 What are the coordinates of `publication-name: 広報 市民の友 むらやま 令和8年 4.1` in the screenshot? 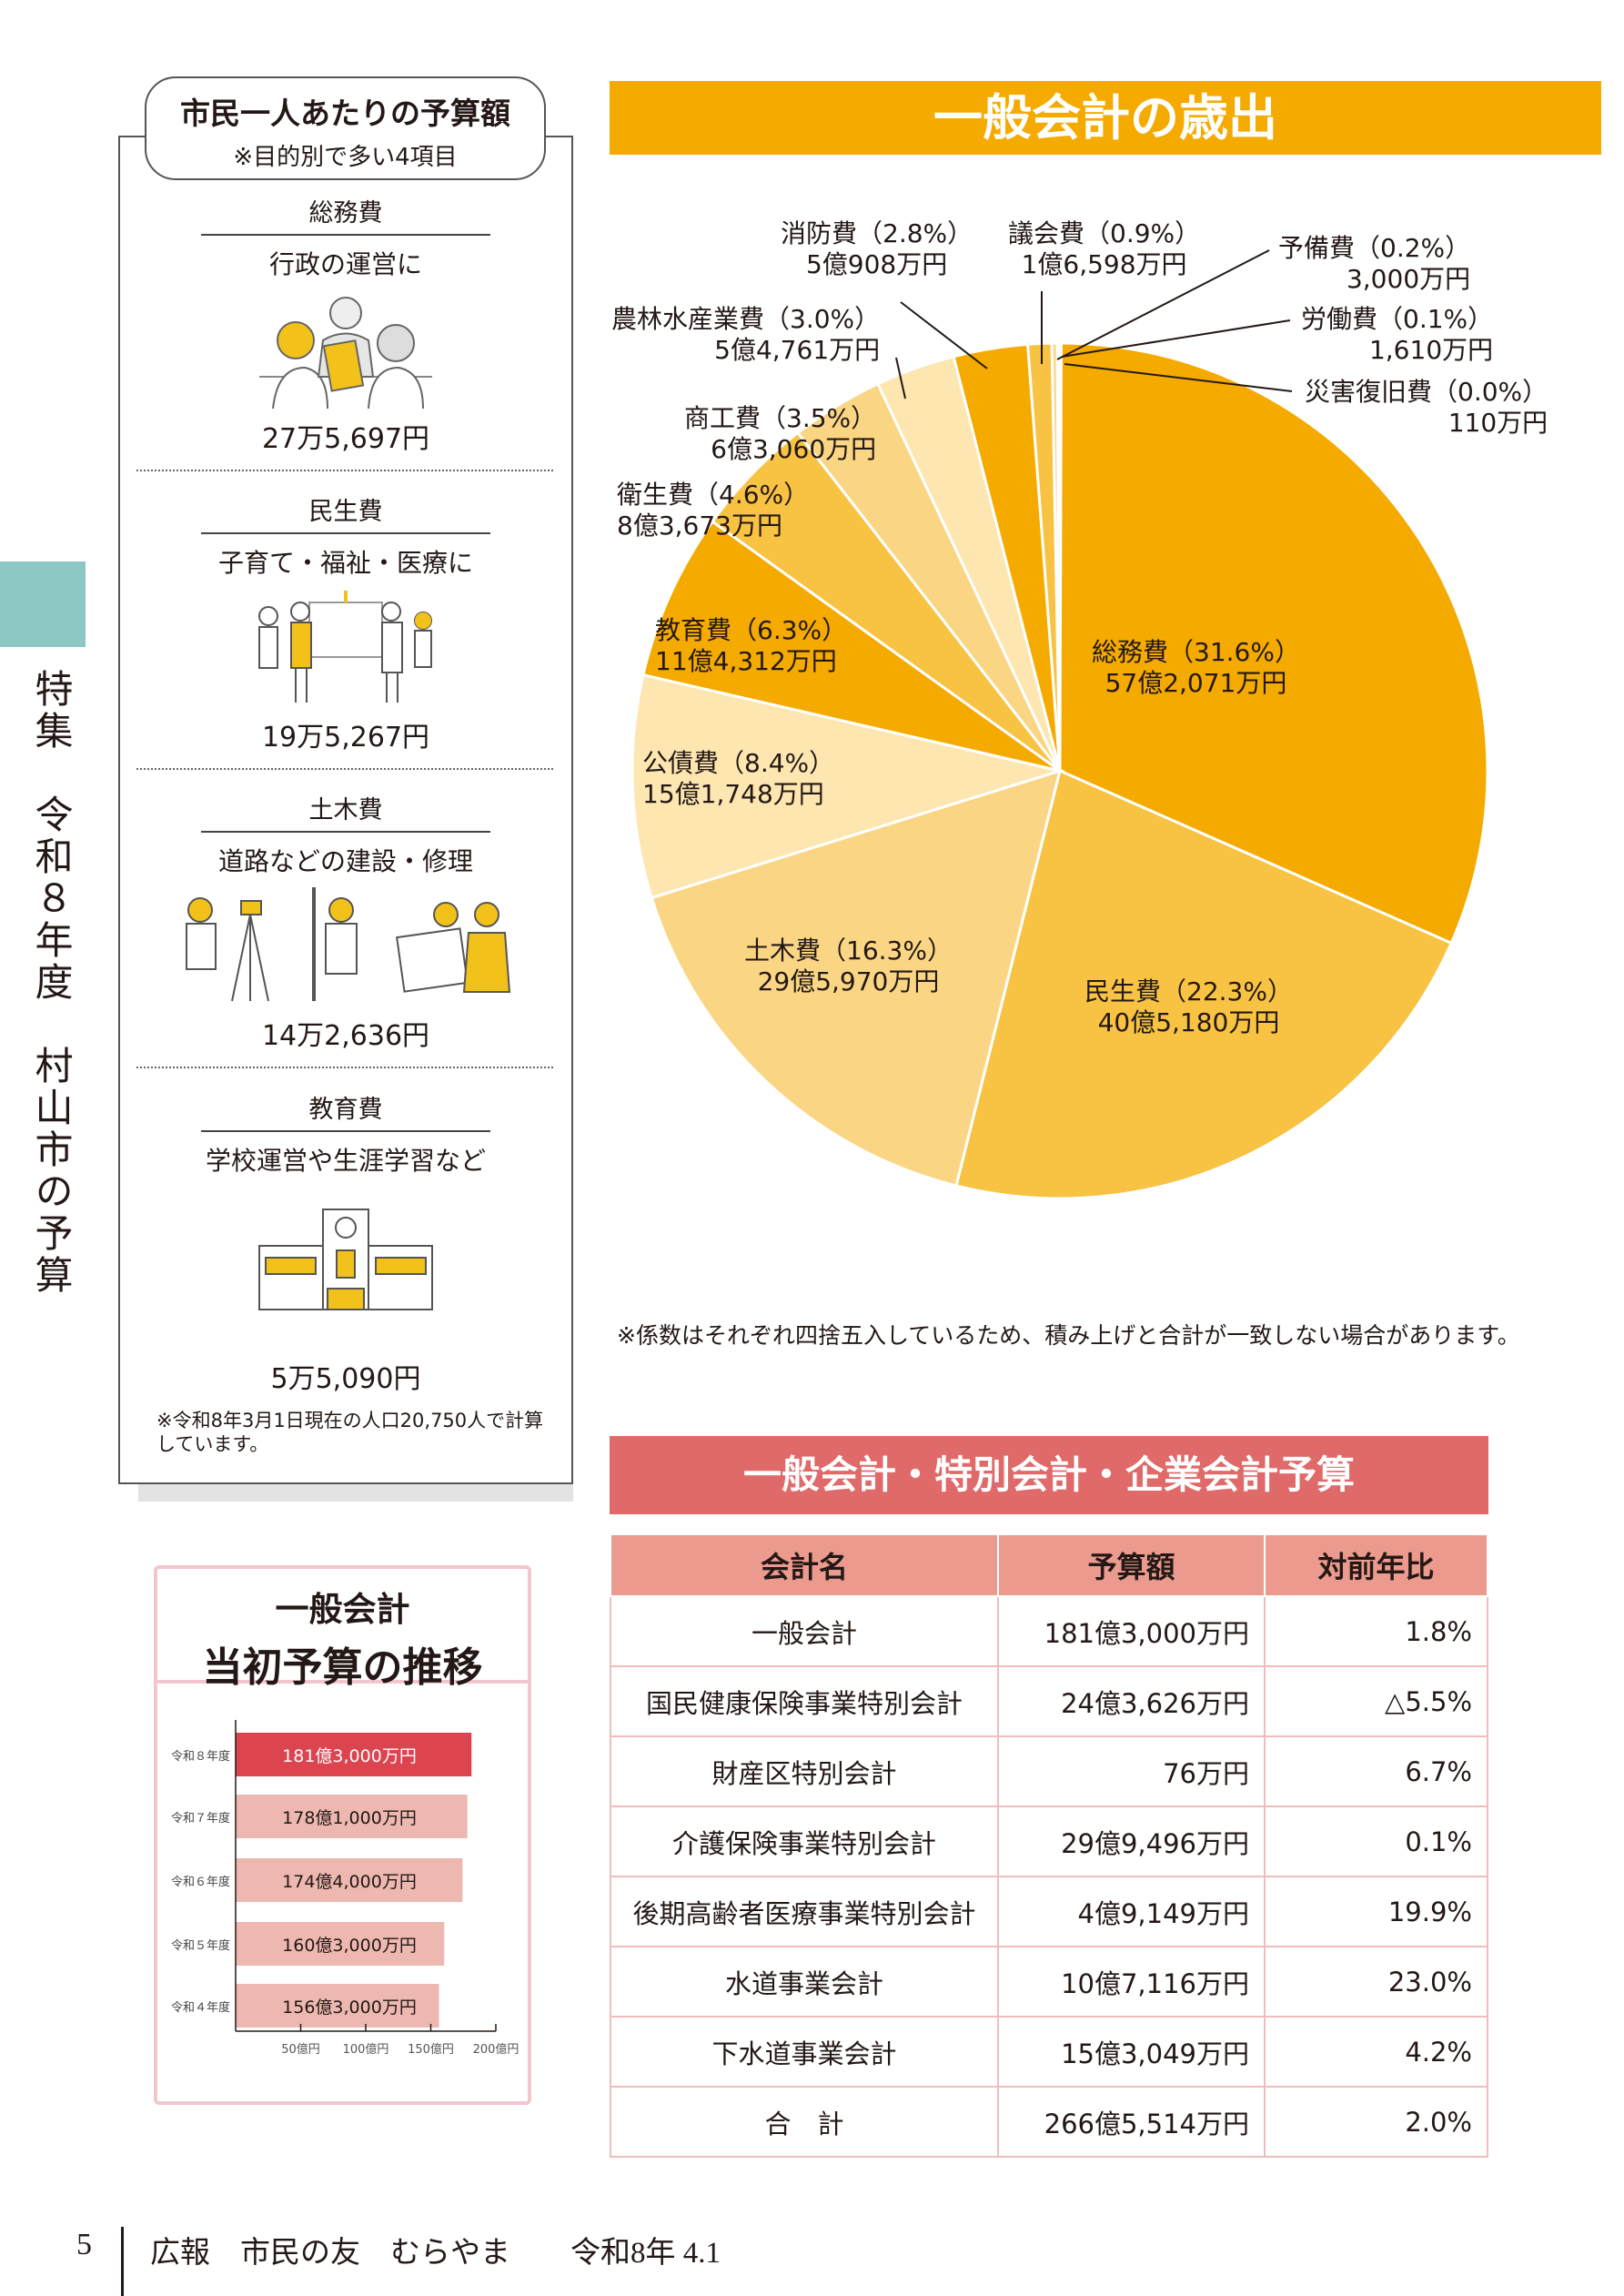 It's located at (435, 2254).